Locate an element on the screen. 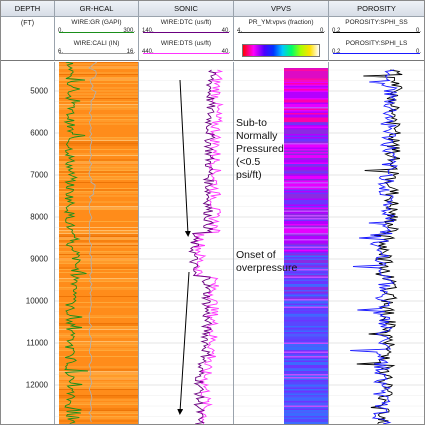 The image size is (425, 425). dtc-curve-legend-line is located at coordinates (186, 32).